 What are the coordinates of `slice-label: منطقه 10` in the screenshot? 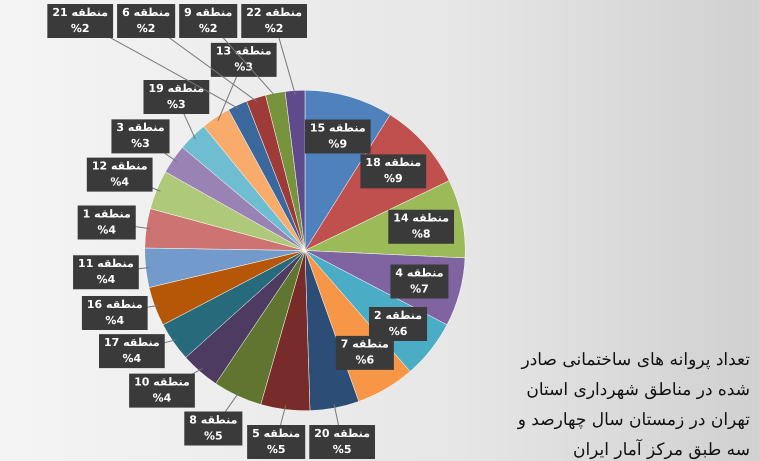 It's located at (162, 382).